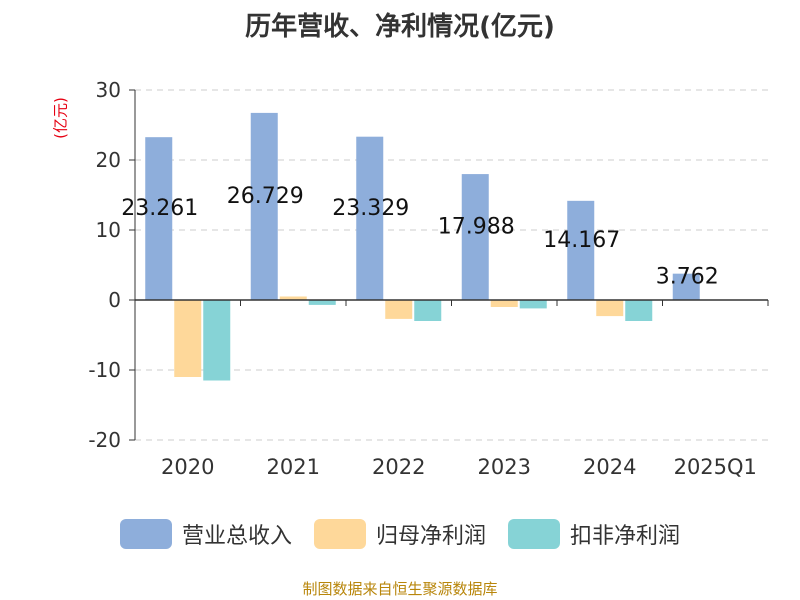  I want to click on legend: 营业总收入 归母净利润 扣非净利润, so click(400, 534).